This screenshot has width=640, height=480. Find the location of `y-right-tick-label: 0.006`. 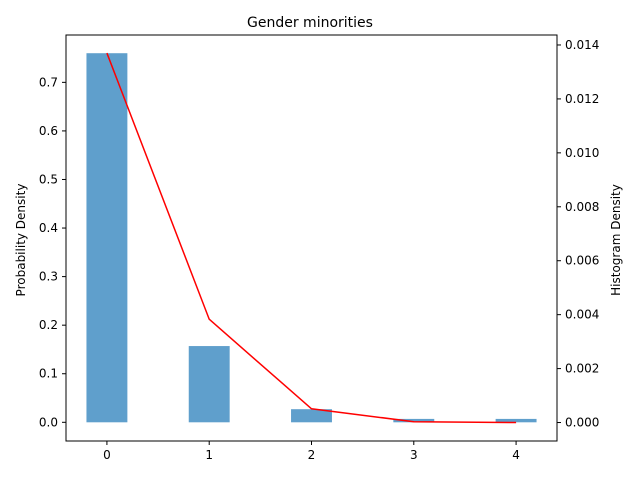

y-right-tick-label: 0.006 is located at coordinates (582, 261).